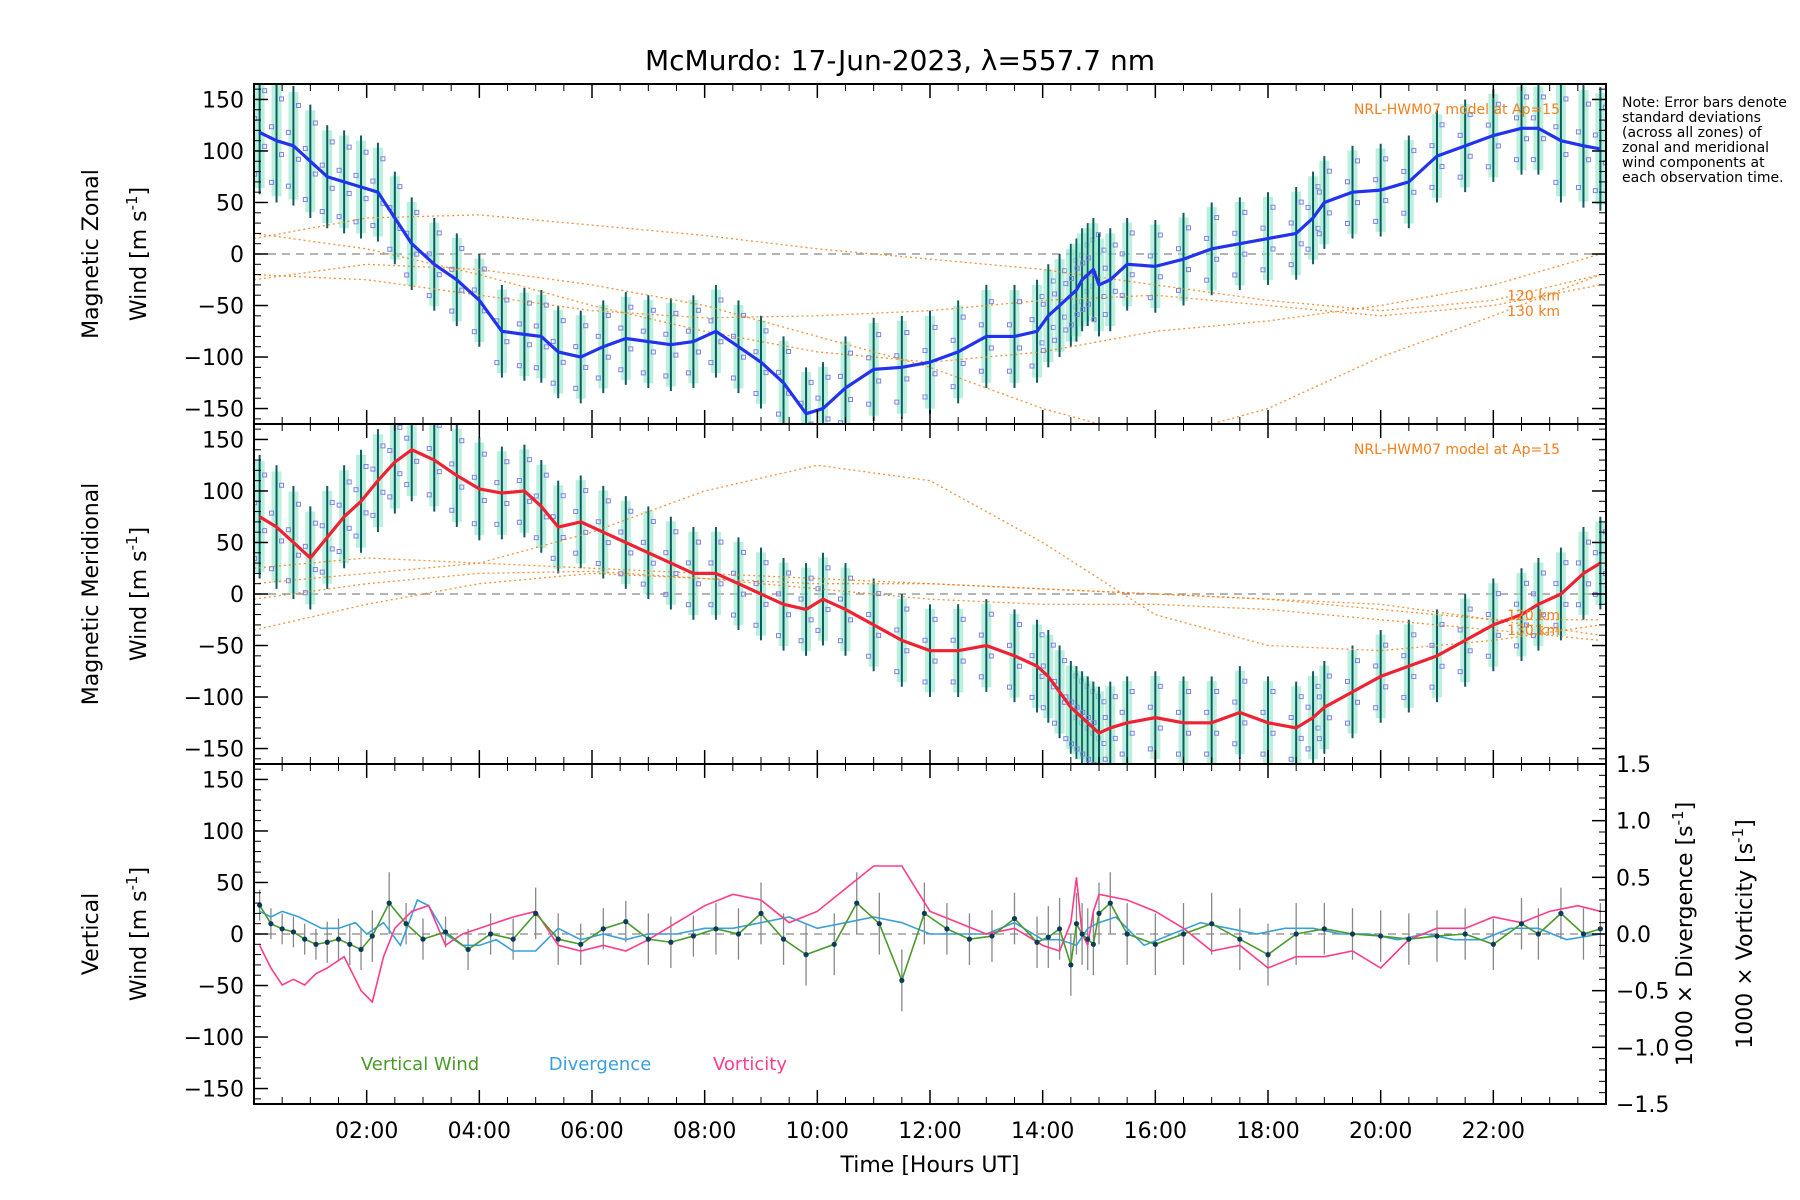 The width and height of the screenshot is (1800, 1200). What do you see at coordinates (91, 254) in the screenshot?
I see `y-axis-title-line1: Magnetic Zonal` at bounding box center [91, 254].